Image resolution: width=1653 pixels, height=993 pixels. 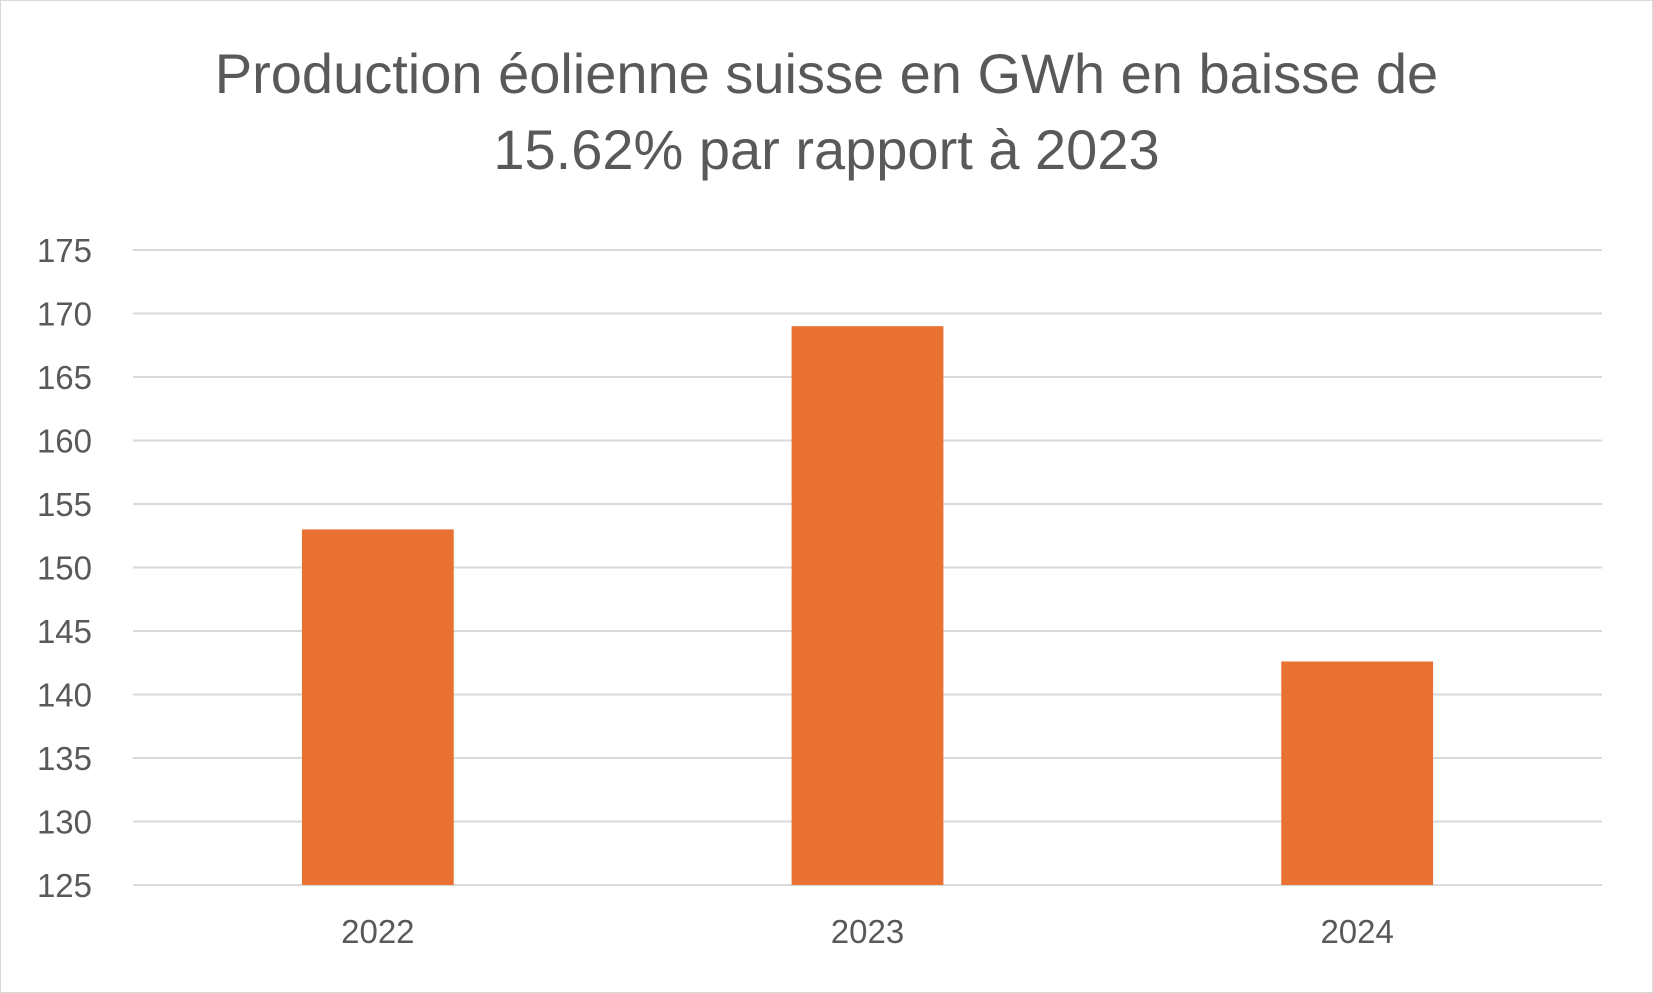 What do you see at coordinates (1356, 931) in the screenshot?
I see `x-tick-label-2024: 2024` at bounding box center [1356, 931].